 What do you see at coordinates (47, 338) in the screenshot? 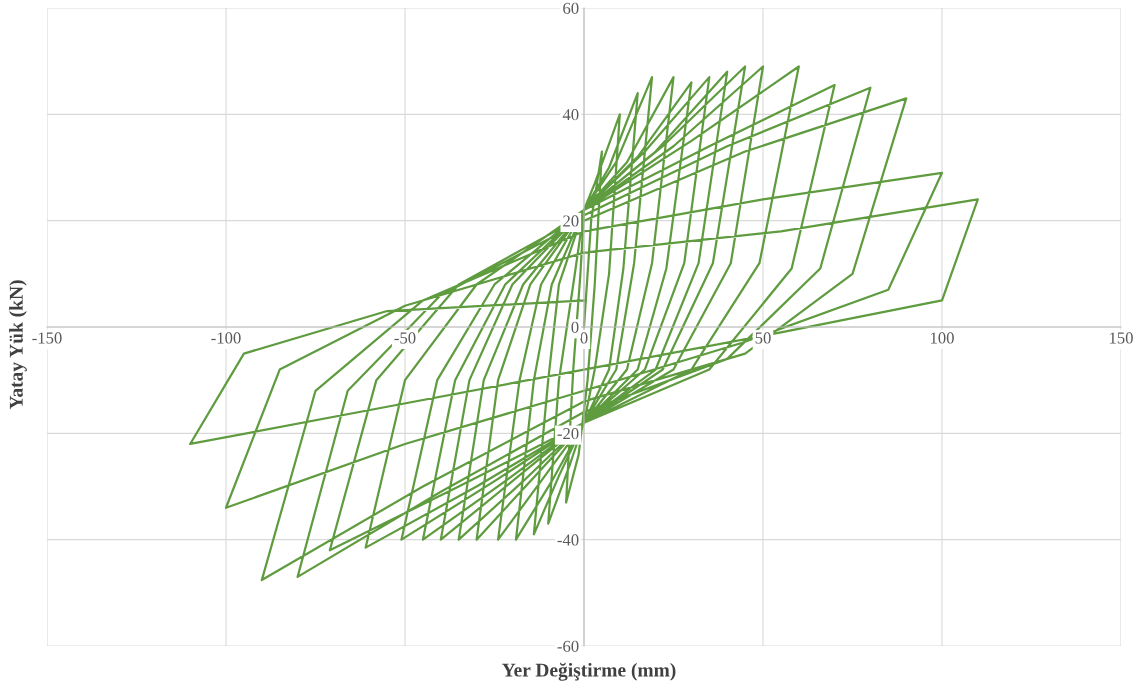
I see `x-tick-label: -150` at bounding box center [47, 338].